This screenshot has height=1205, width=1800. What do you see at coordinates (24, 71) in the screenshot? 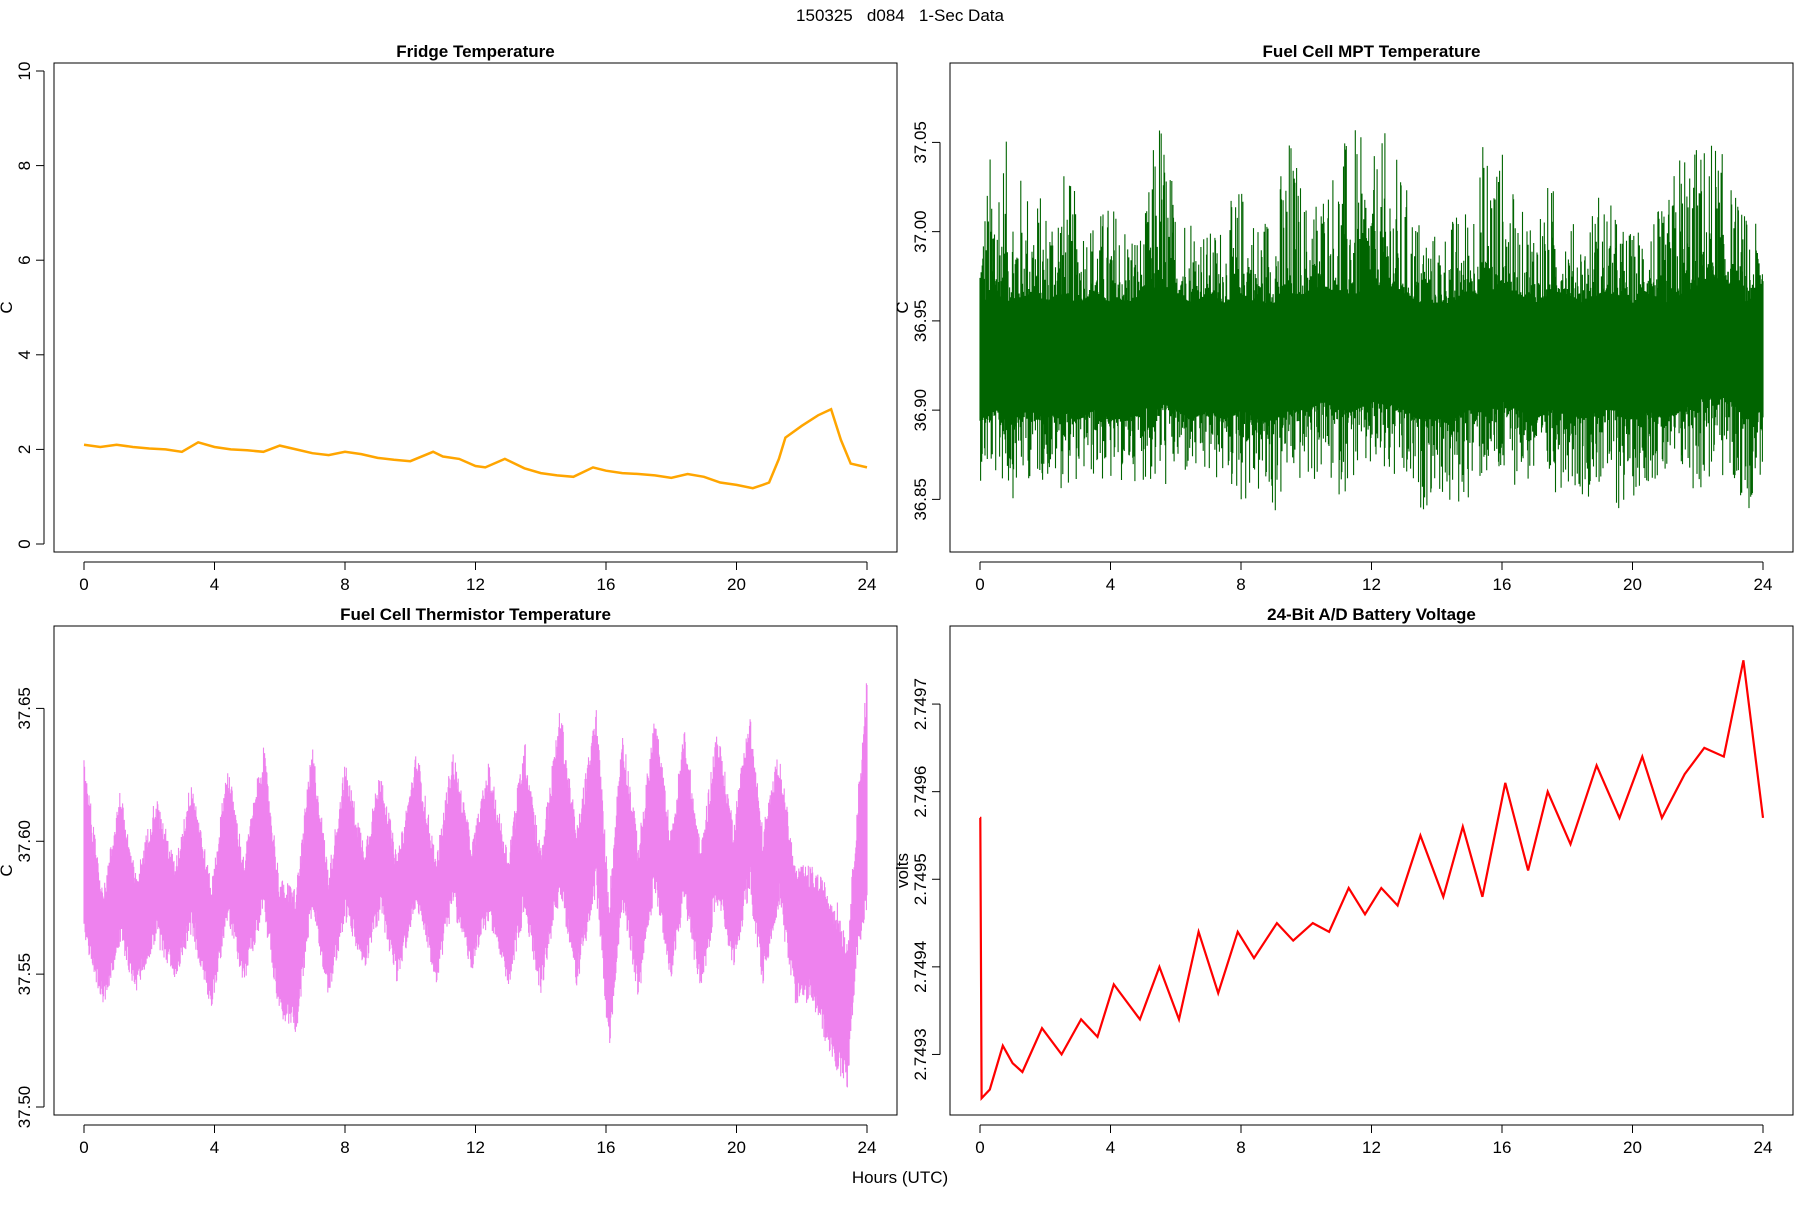
I see `fridge-temperature-y-tick-label: 10` at bounding box center [24, 71].